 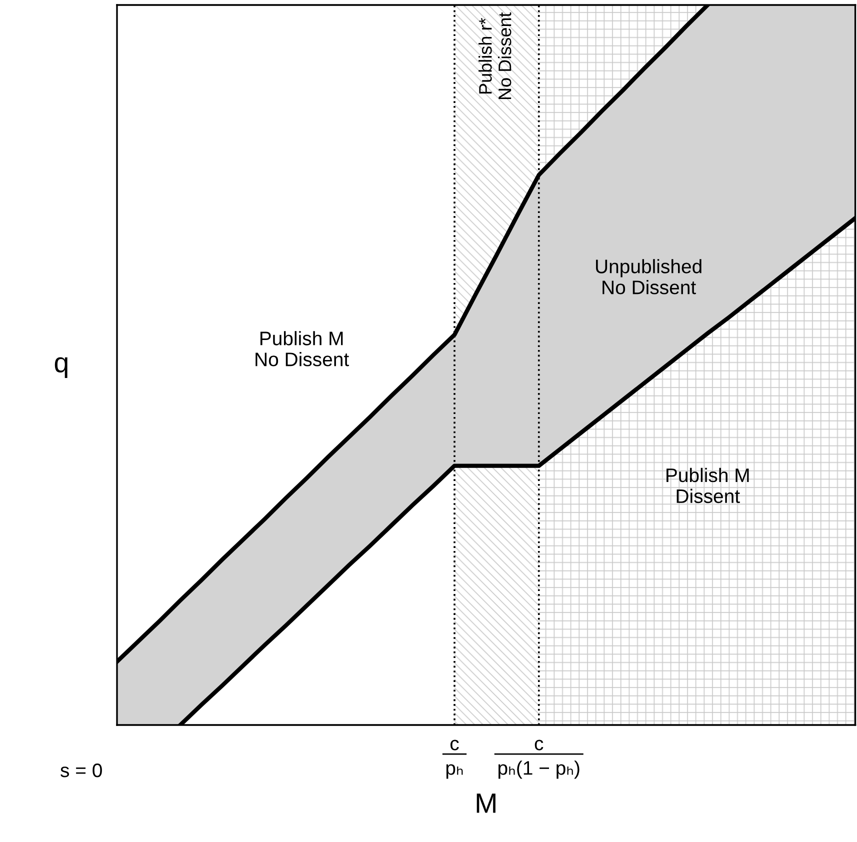 I want to click on annotation: Publish M No Dissent, so click(x=302, y=348).